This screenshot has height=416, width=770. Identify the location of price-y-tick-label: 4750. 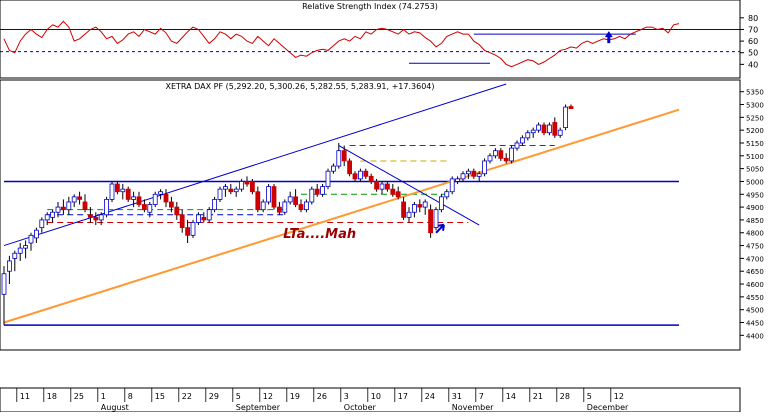
(755, 247).